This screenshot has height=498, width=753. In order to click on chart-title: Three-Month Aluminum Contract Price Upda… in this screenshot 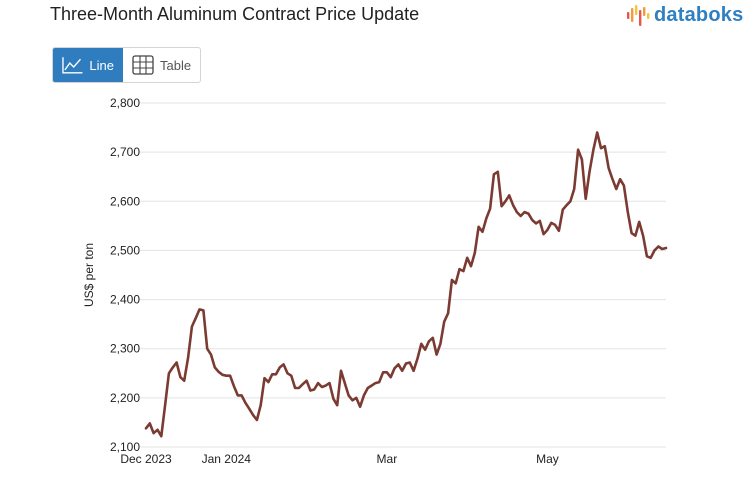, I will do `click(235, 14)`.